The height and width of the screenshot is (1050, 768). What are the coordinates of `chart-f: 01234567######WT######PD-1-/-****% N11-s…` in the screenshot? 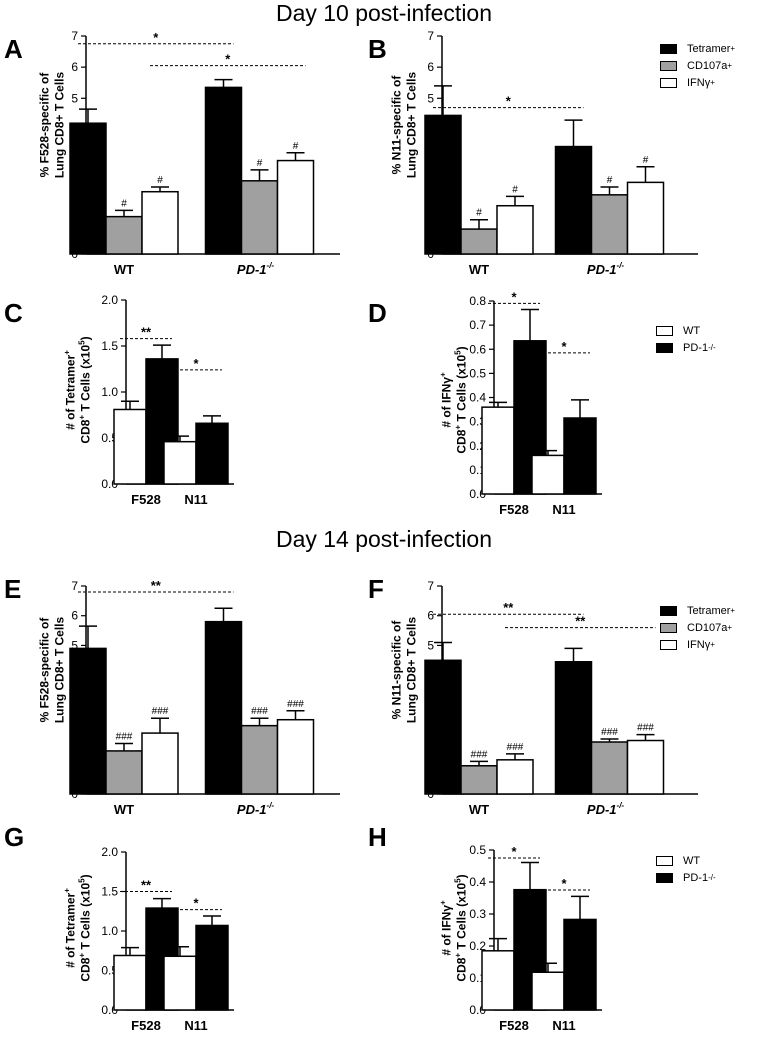 It's located at (544, 698).